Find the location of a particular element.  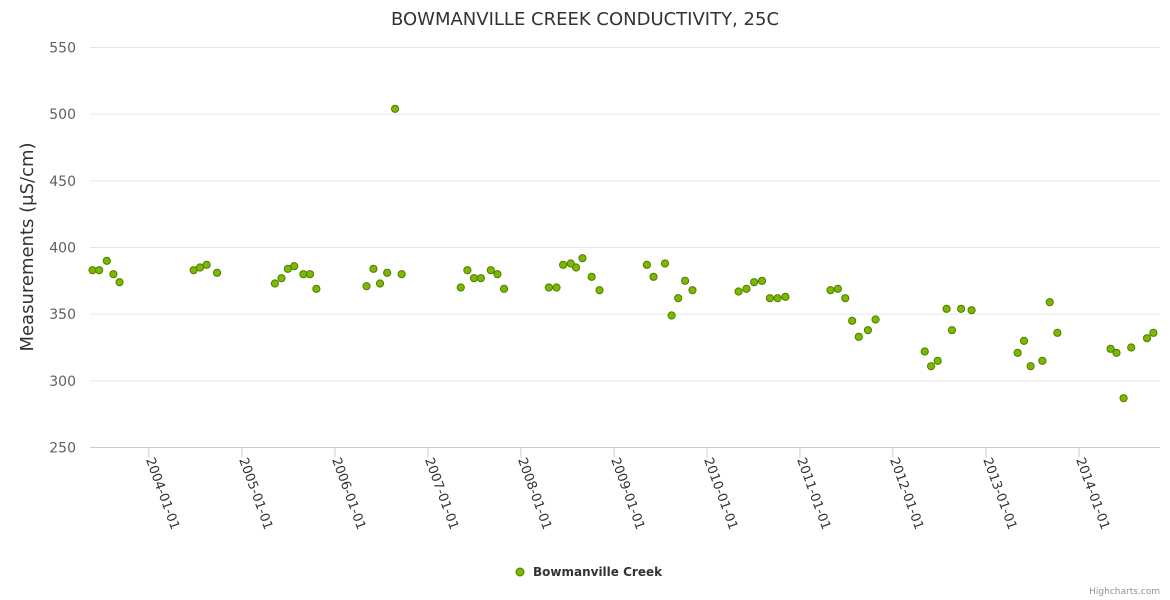

y-tick-label: 550 is located at coordinates (62, 49).